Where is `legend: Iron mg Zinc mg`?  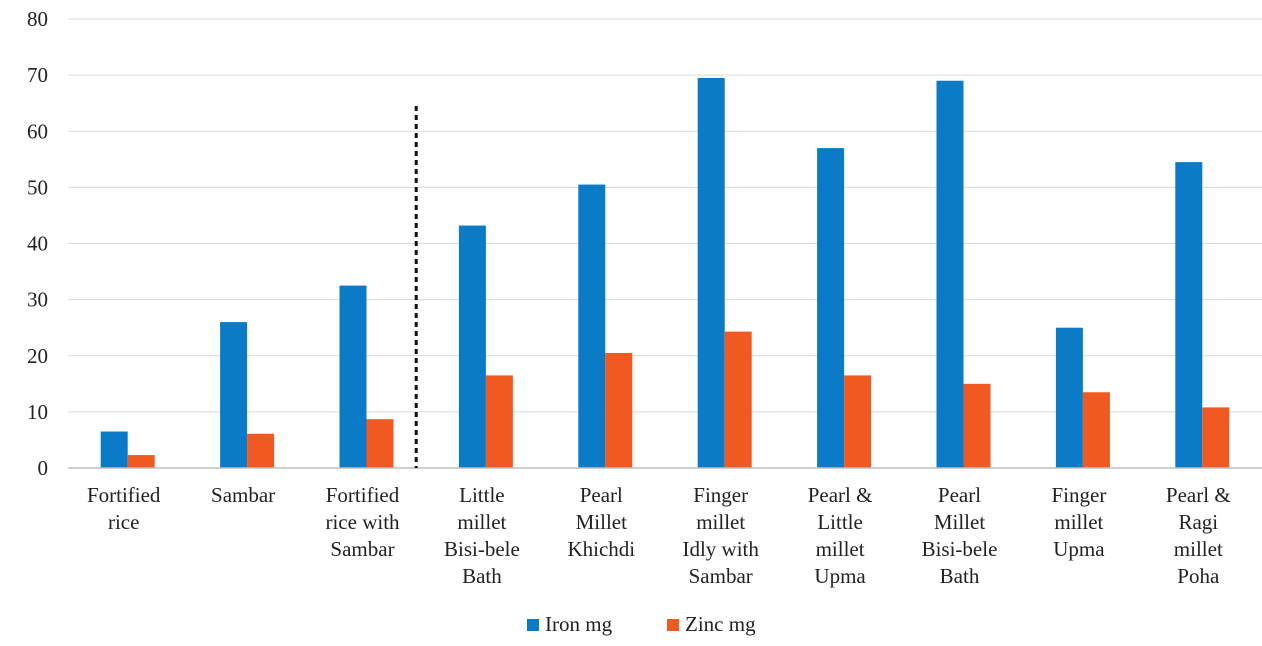 legend: Iron mg Zinc mg is located at coordinates (641, 624).